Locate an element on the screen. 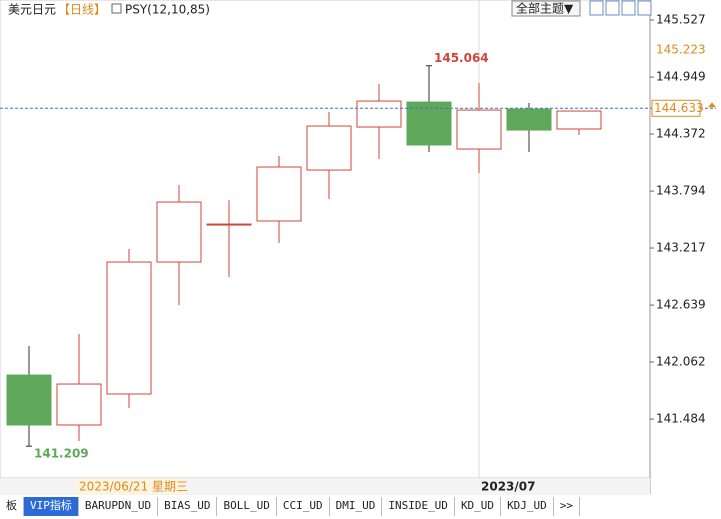  indicator-tab: KD_UD is located at coordinates (478, 506).